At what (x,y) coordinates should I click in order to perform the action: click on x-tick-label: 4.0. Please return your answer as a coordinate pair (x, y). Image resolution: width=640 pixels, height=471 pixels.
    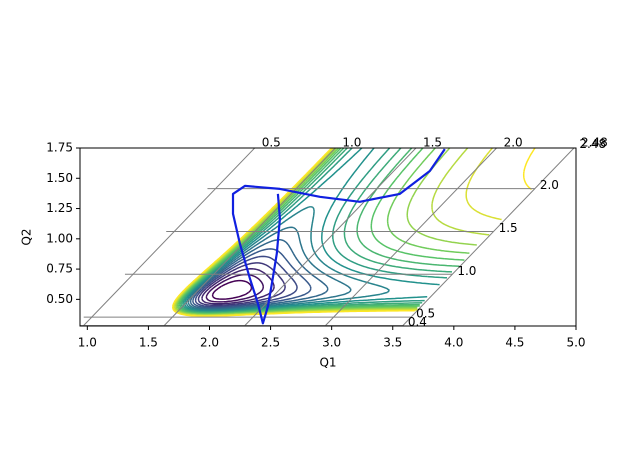
    Looking at the image, I should click on (453, 343).